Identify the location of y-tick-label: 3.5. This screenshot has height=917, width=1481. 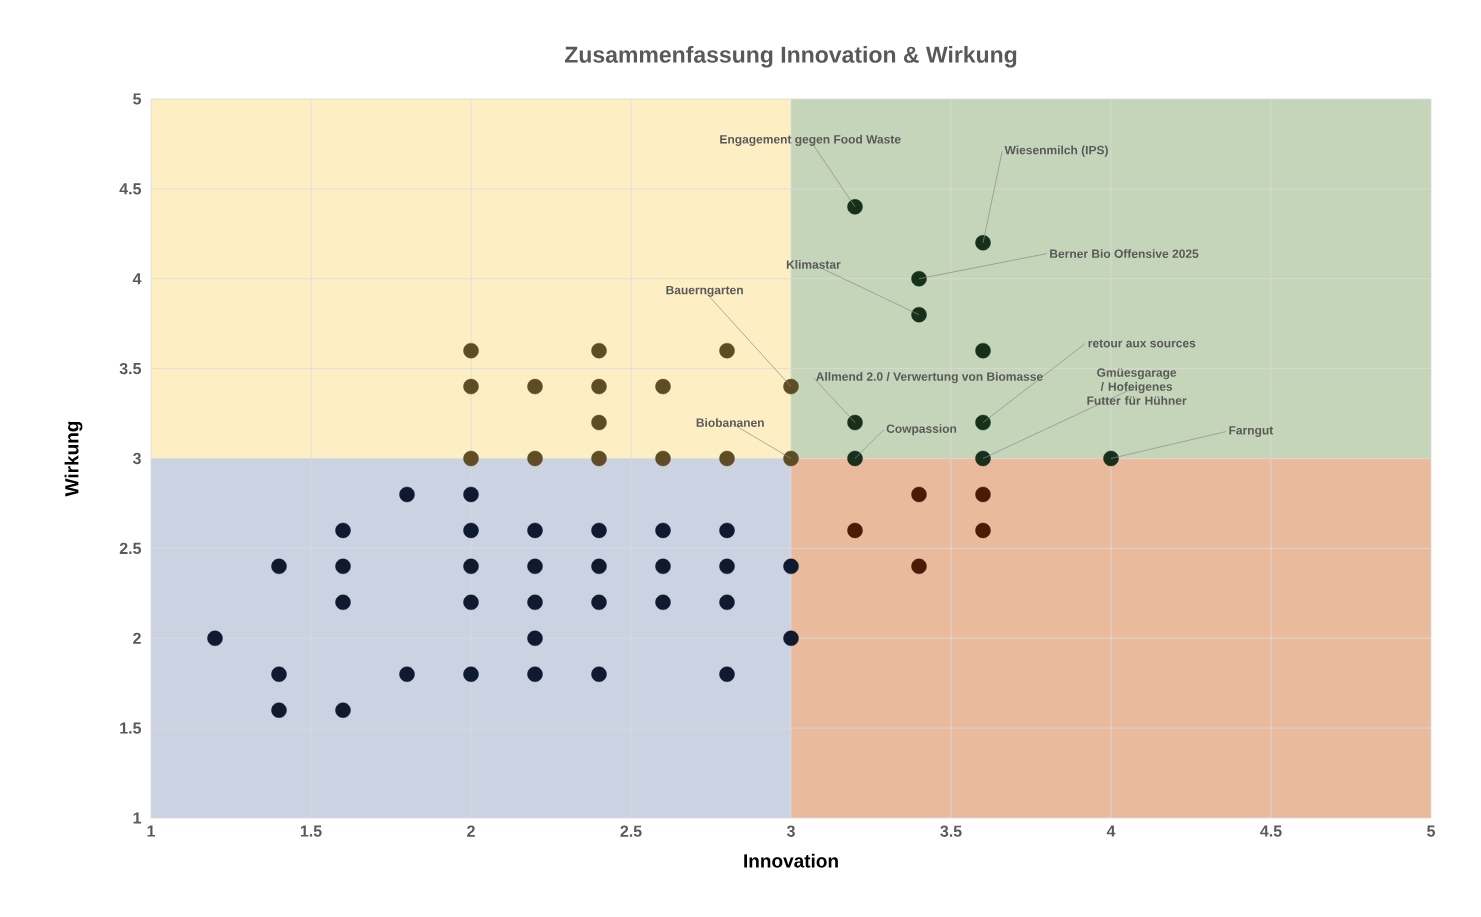
(130, 368).